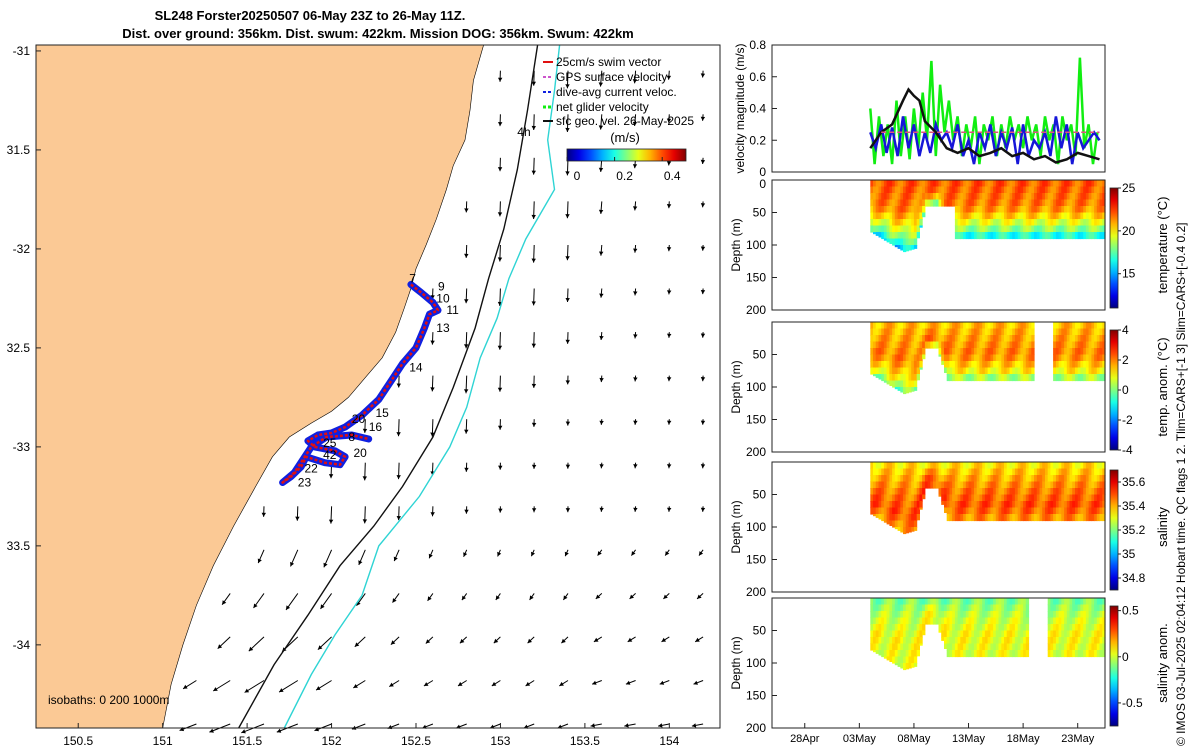 The image size is (1200, 750). I want to click on section-colorbar-tick-label: 2, so click(1125, 360).